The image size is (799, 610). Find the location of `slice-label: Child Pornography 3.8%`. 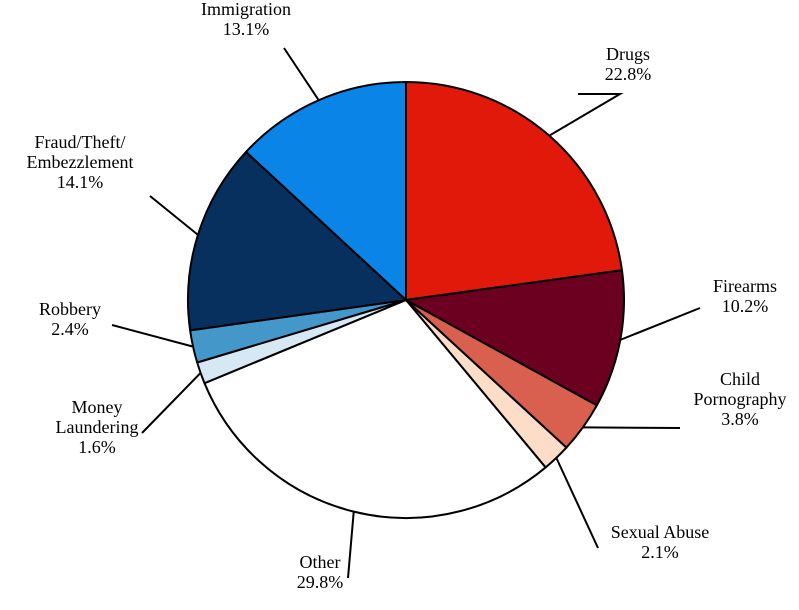

slice-label: Child Pornography 3.8% is located at coordinates (740, 399).